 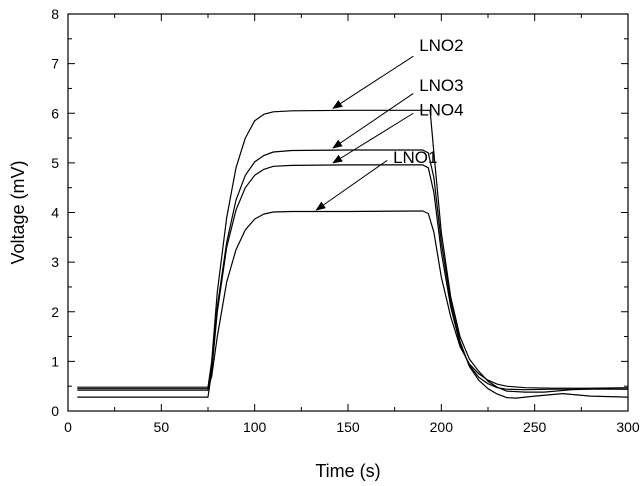 I want to click on annotation-arrow-lno4, so click(x=373, y=138).